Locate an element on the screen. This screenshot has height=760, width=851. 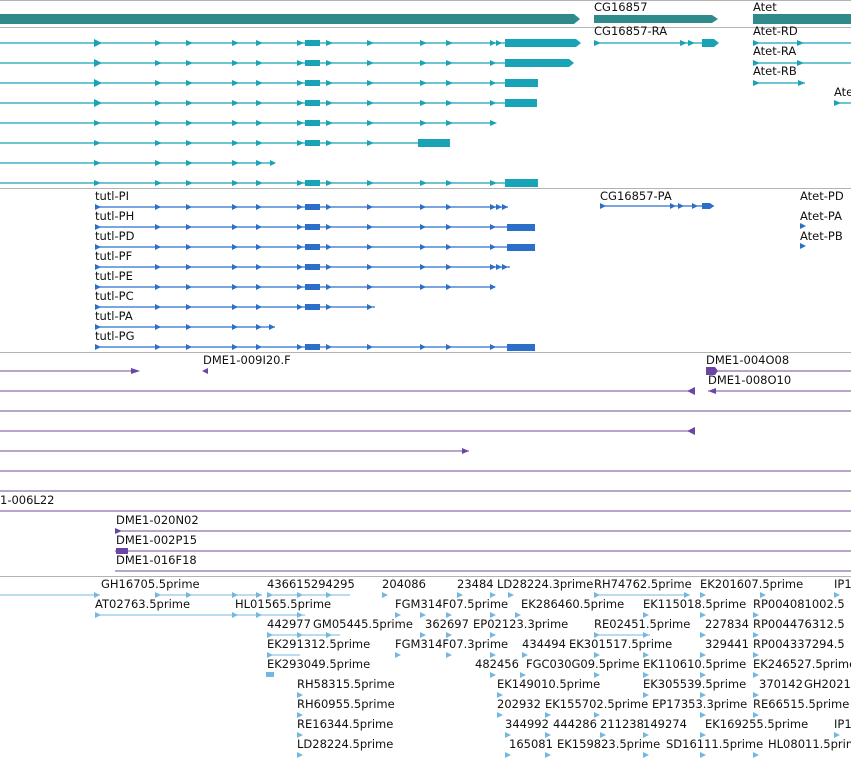
est-label: FGM314F07.5prime is located at coordinates (452, 604).